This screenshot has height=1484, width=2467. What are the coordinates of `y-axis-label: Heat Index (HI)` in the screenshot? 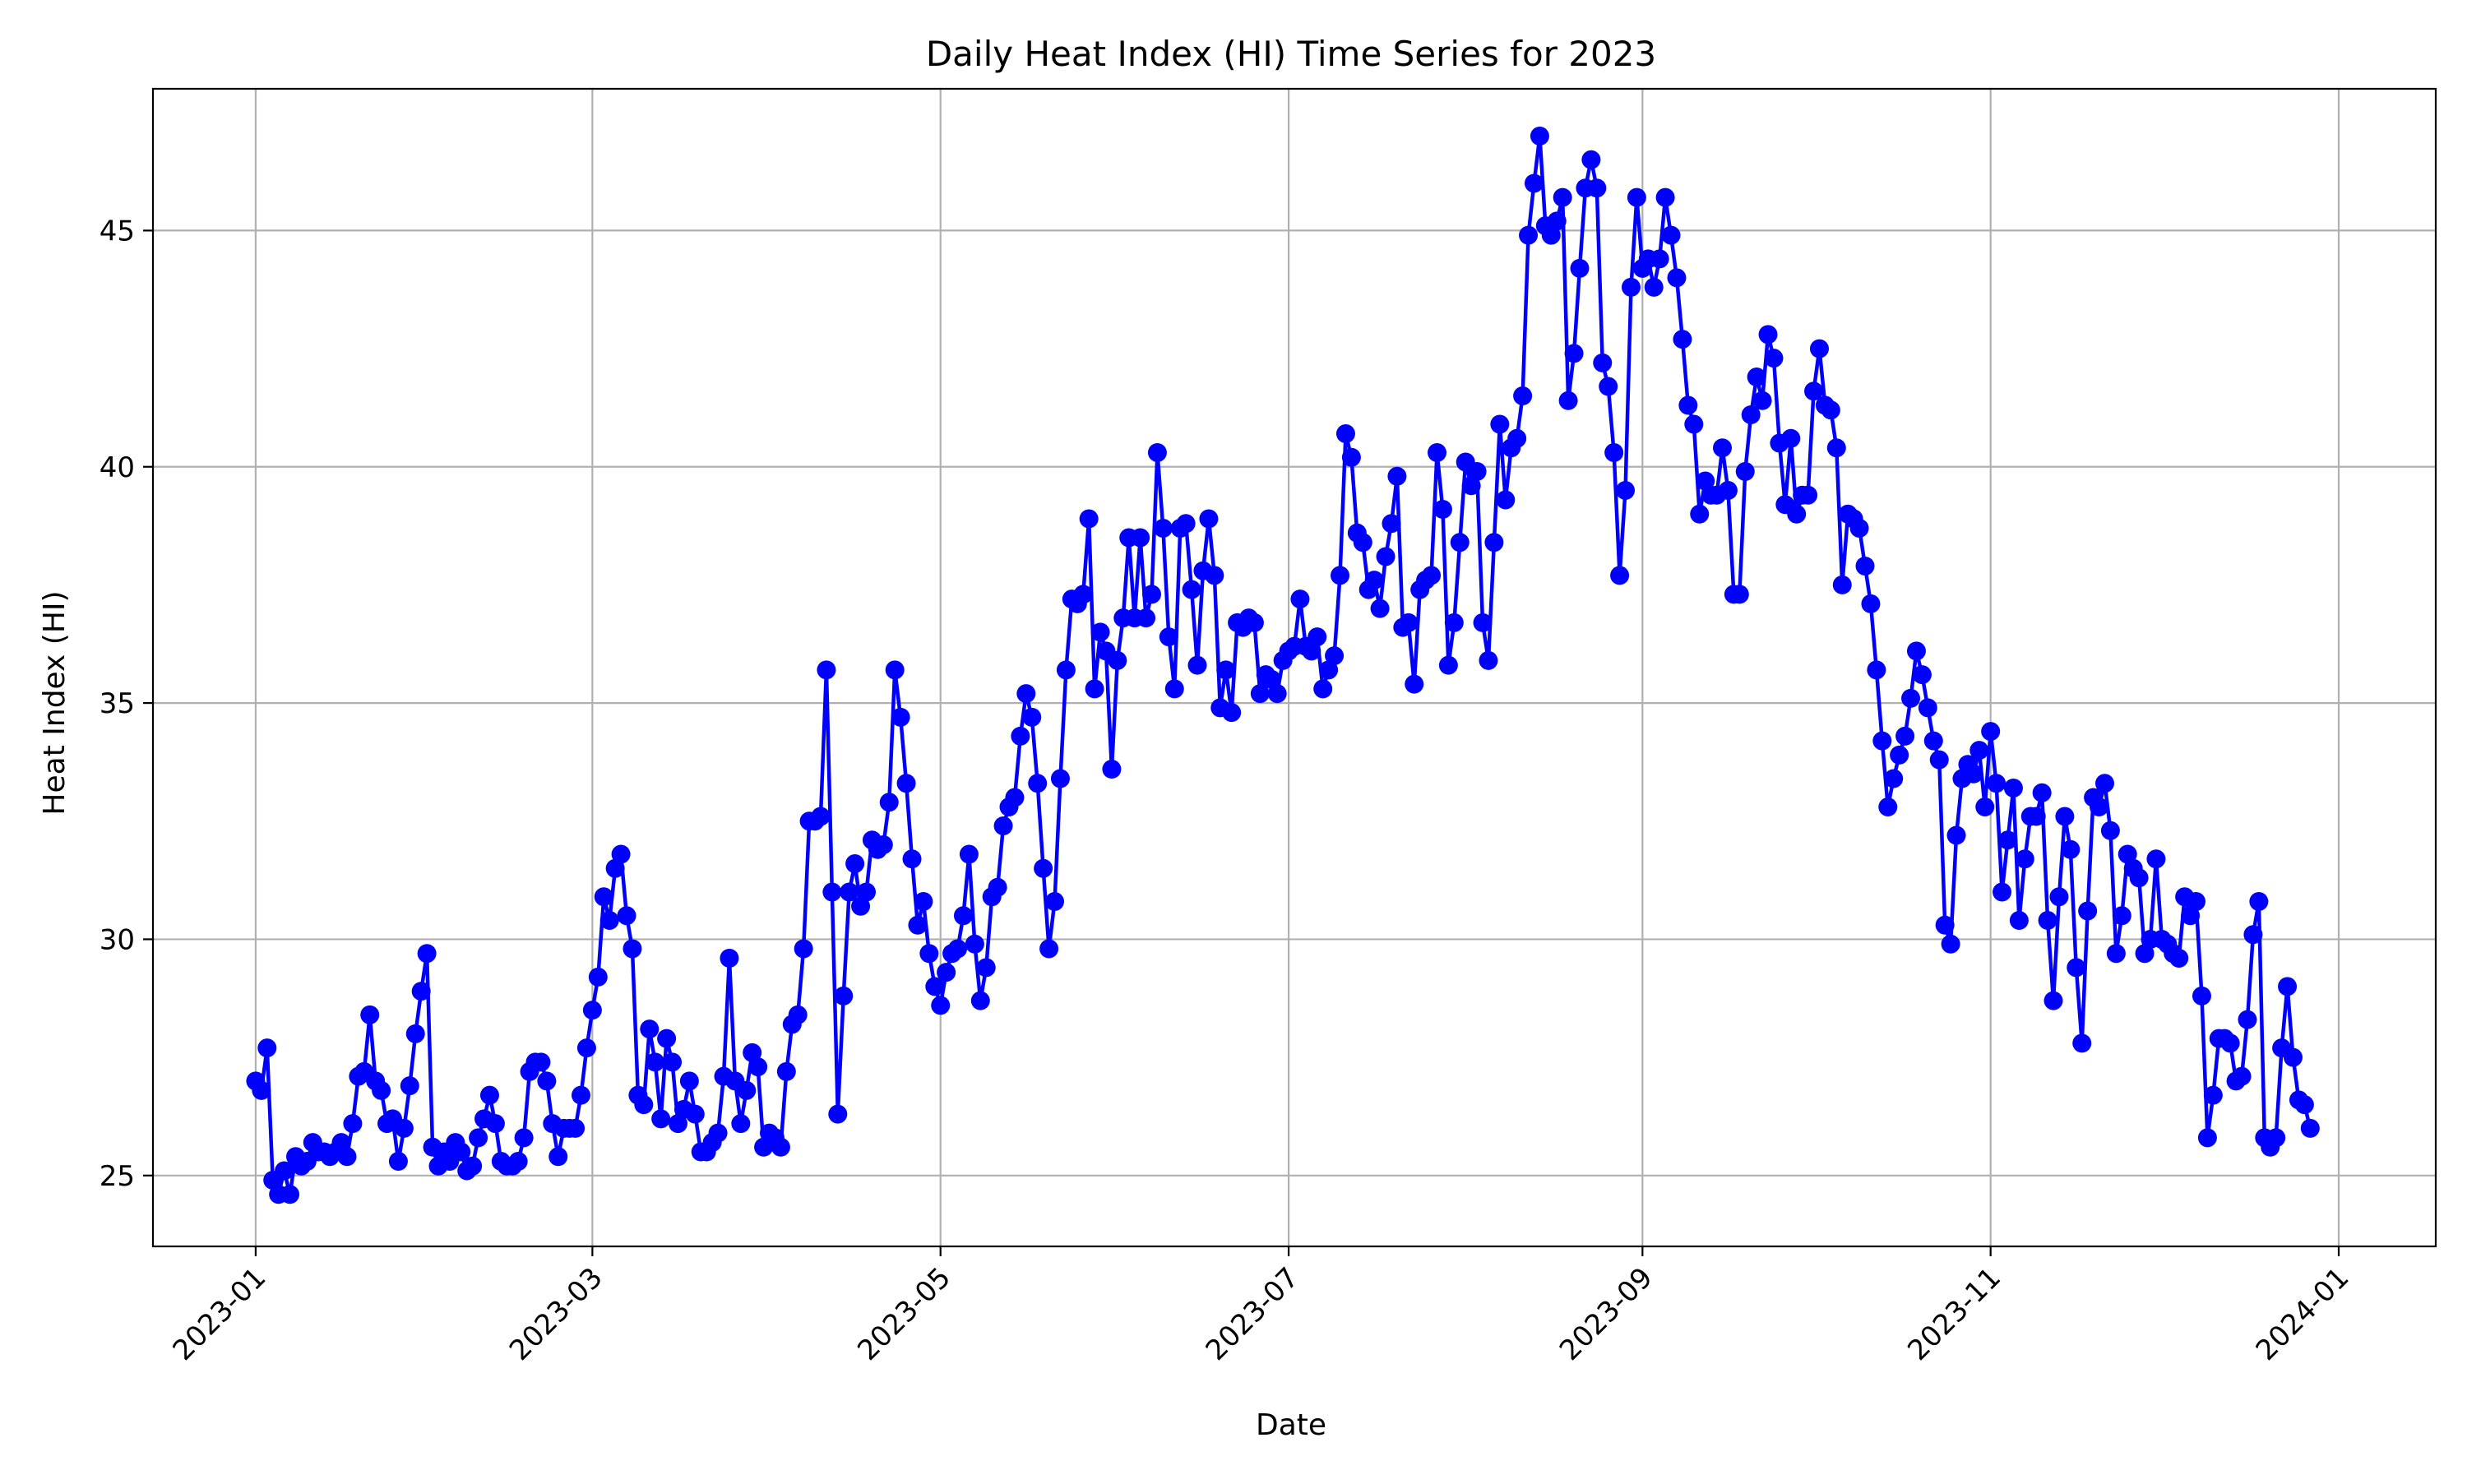 It's located at (55, 703).